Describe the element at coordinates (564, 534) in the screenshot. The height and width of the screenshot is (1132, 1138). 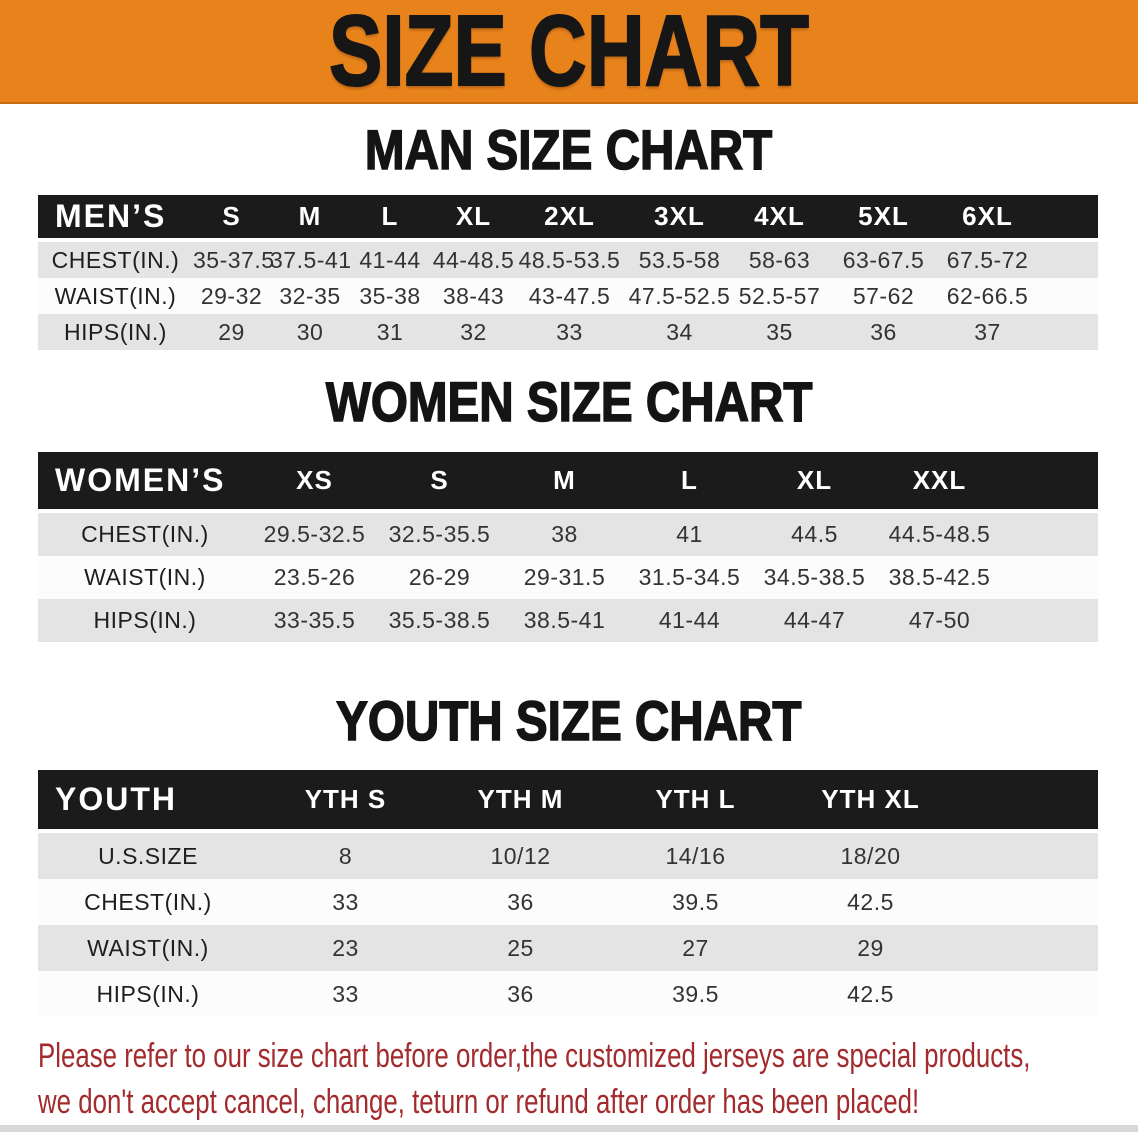
I see `size-value-cell: 38` at that location.